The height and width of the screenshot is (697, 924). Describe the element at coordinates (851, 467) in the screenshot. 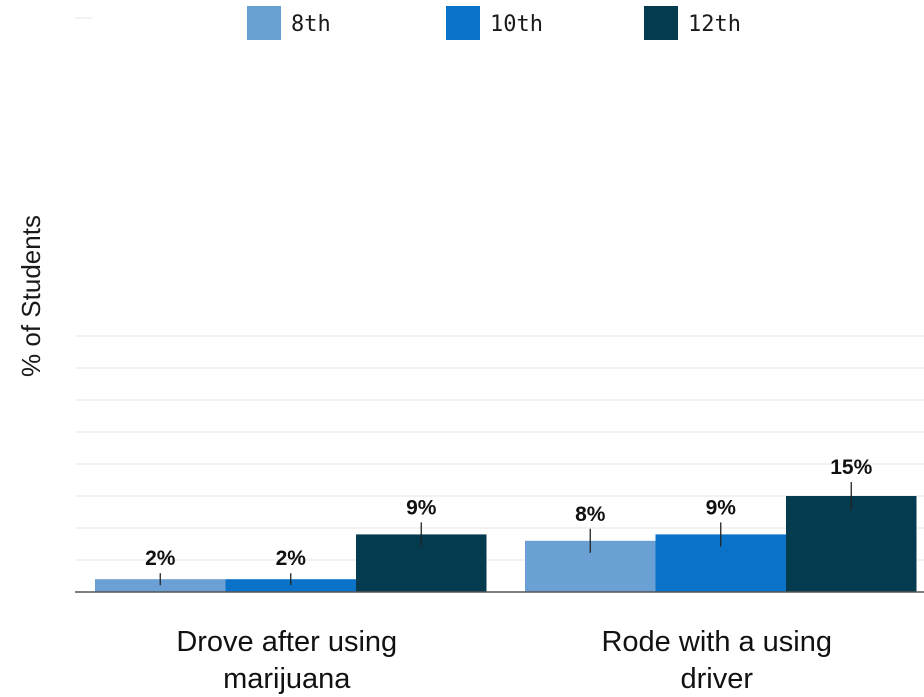

I see `data-label-12th-1: 15%` at that location.